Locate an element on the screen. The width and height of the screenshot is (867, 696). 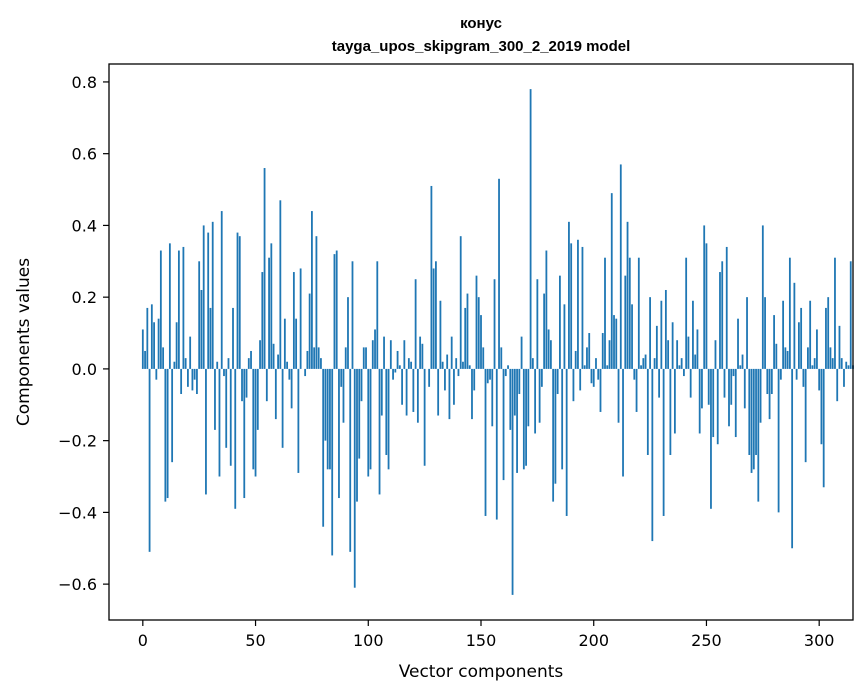
chart-title: конус is located at coordinates (481, 23).